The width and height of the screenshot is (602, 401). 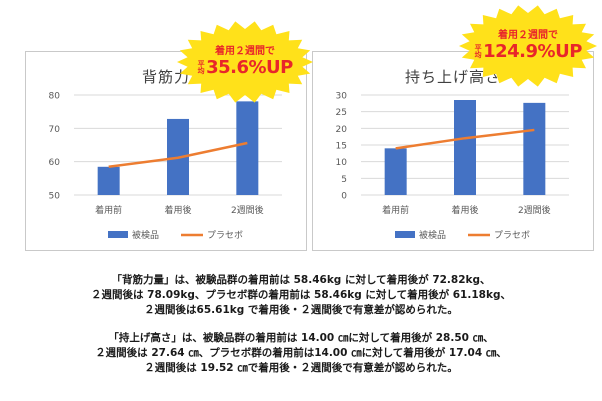 I want to click on burst-badge-lift-height: 着用２週間で 平均 124.9%UP, so click(x=528, y=46).